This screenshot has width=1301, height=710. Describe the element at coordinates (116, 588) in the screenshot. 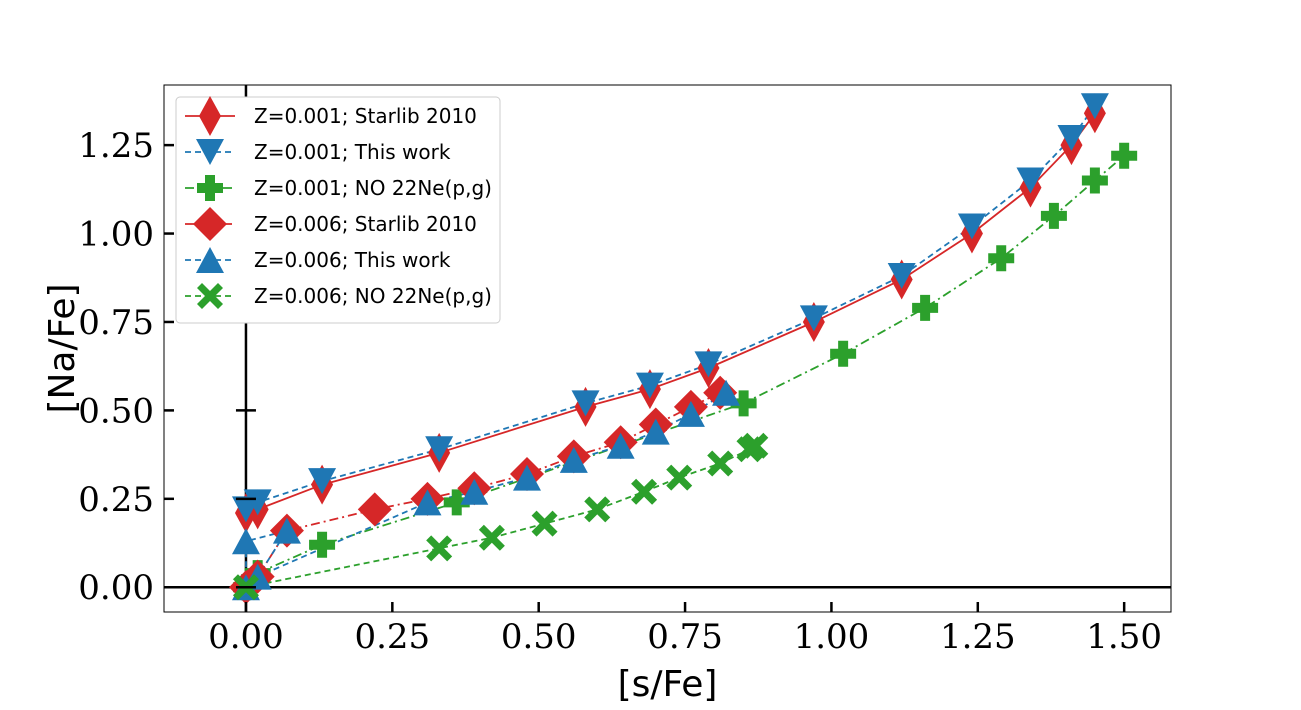

I see `y-tick-label: 0.00` at that location.